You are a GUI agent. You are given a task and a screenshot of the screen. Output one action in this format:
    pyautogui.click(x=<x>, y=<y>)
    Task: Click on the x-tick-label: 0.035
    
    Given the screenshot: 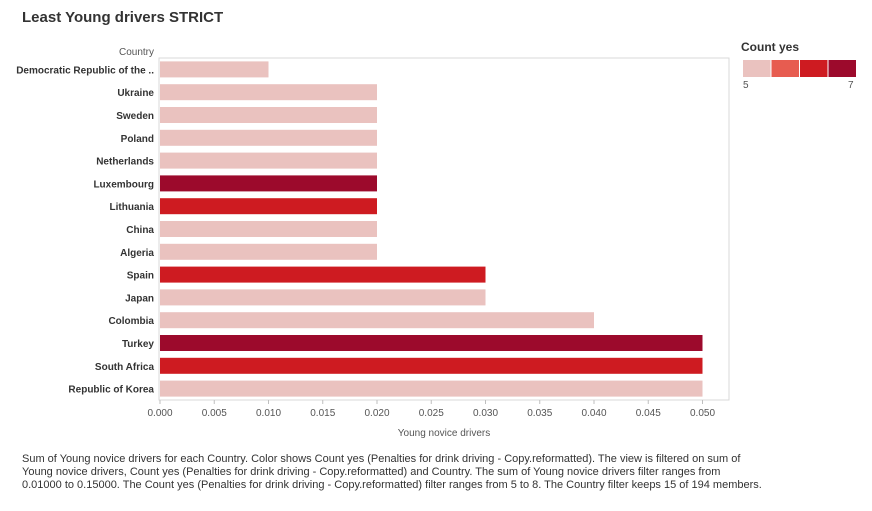 What is the action you would take?
    pyautogui.click(x=539, y=413)
    